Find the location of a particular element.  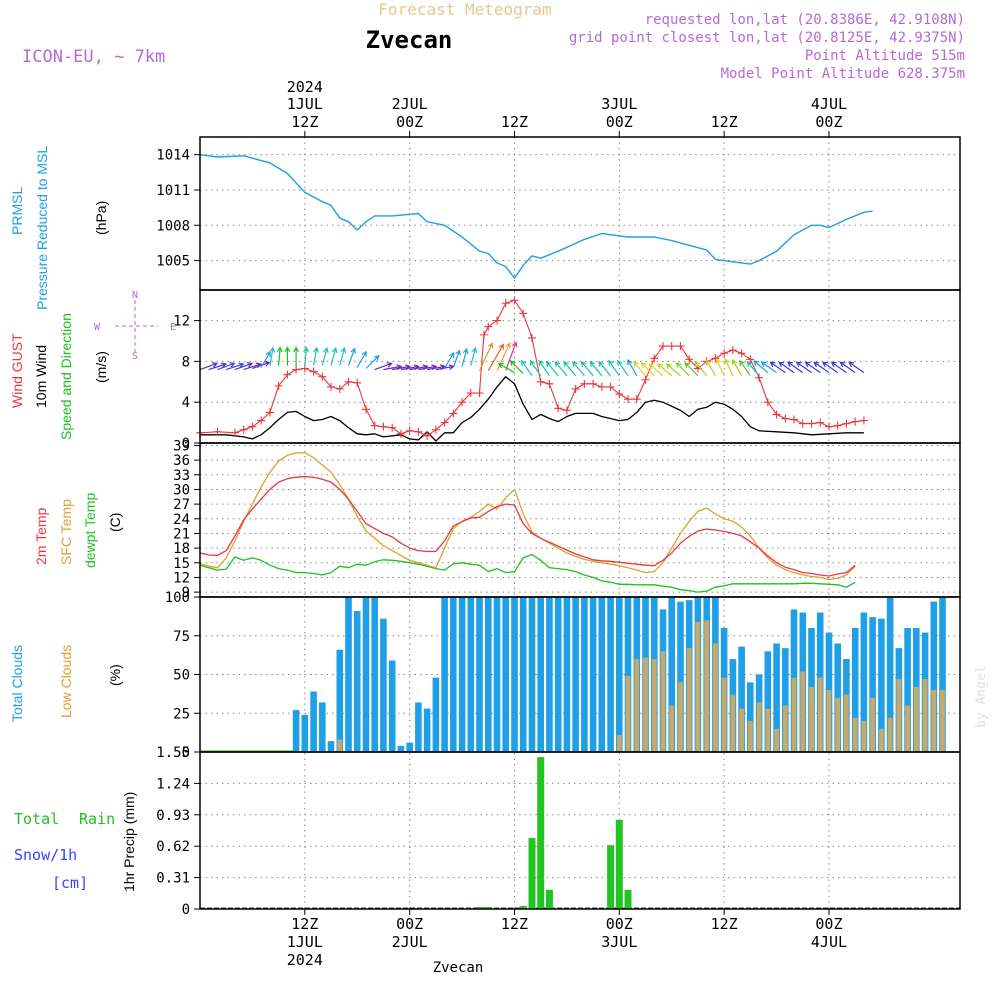

precip-label-total: Total is located at coordinates (36, 819).